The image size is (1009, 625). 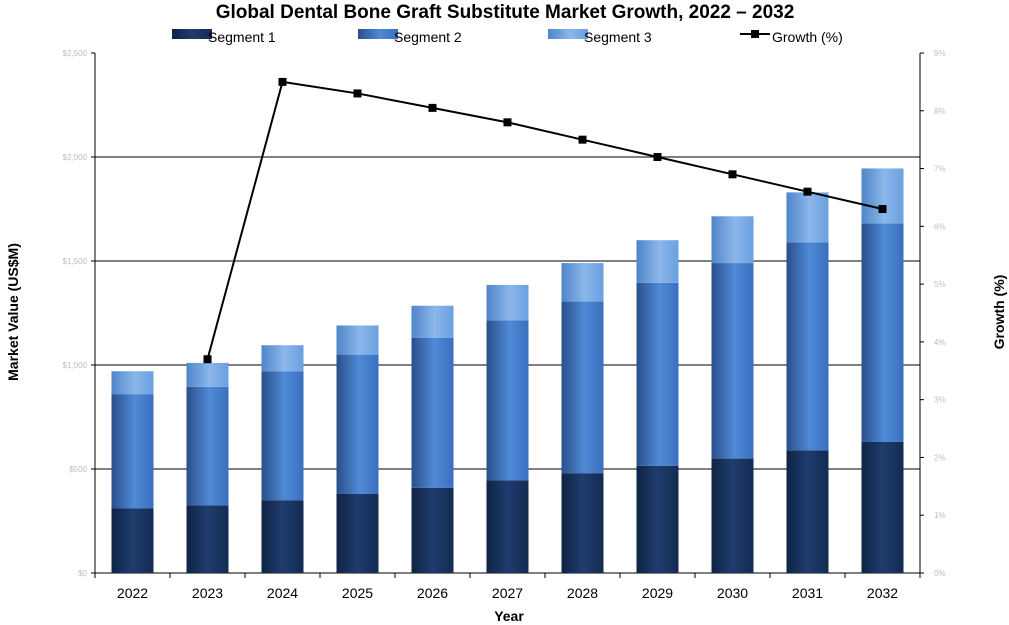 I want to click on x-tick-label: 2028, so click(x=582, y=593).